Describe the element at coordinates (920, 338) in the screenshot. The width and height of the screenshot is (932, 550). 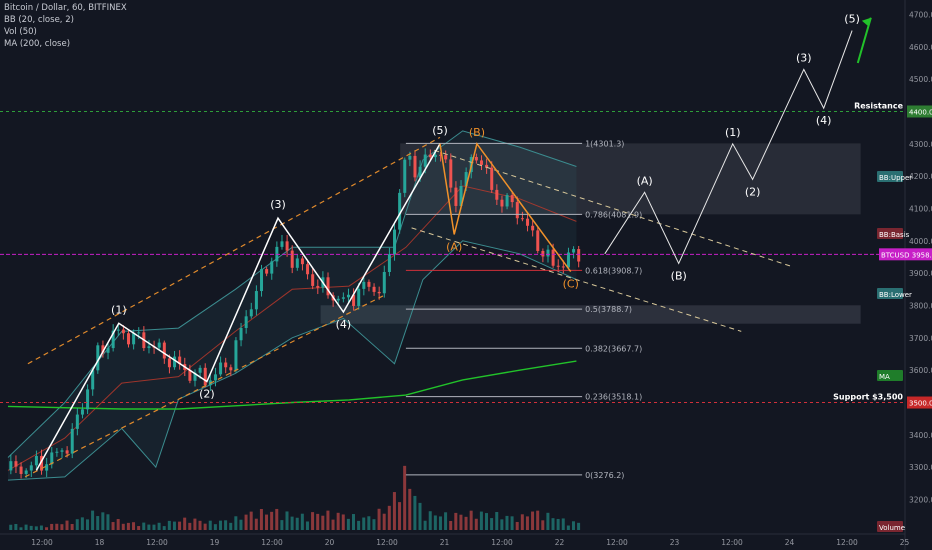
I see `price-tick-label: 3700.0` at that location.